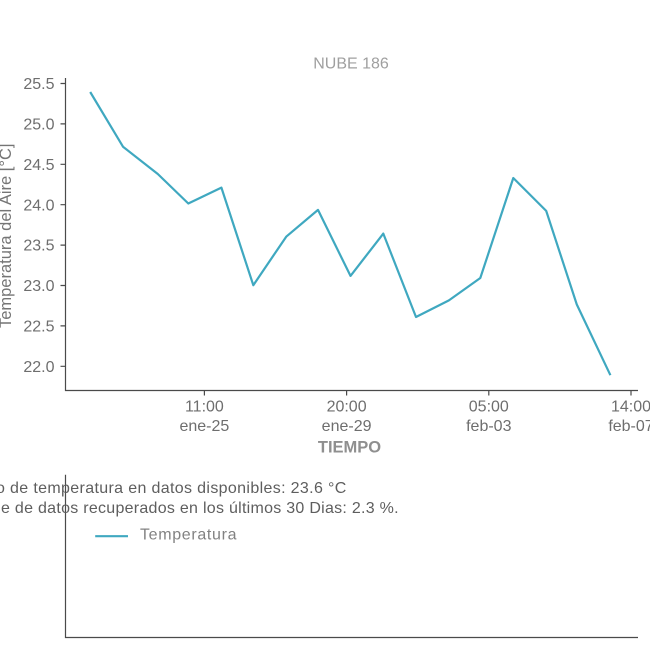 This screenshot has height=650, width=650. What do you see at coordinates (351, 64) in the screenshot?
I see `svg-text: NUBE 186` at bounding box center [351, 64].